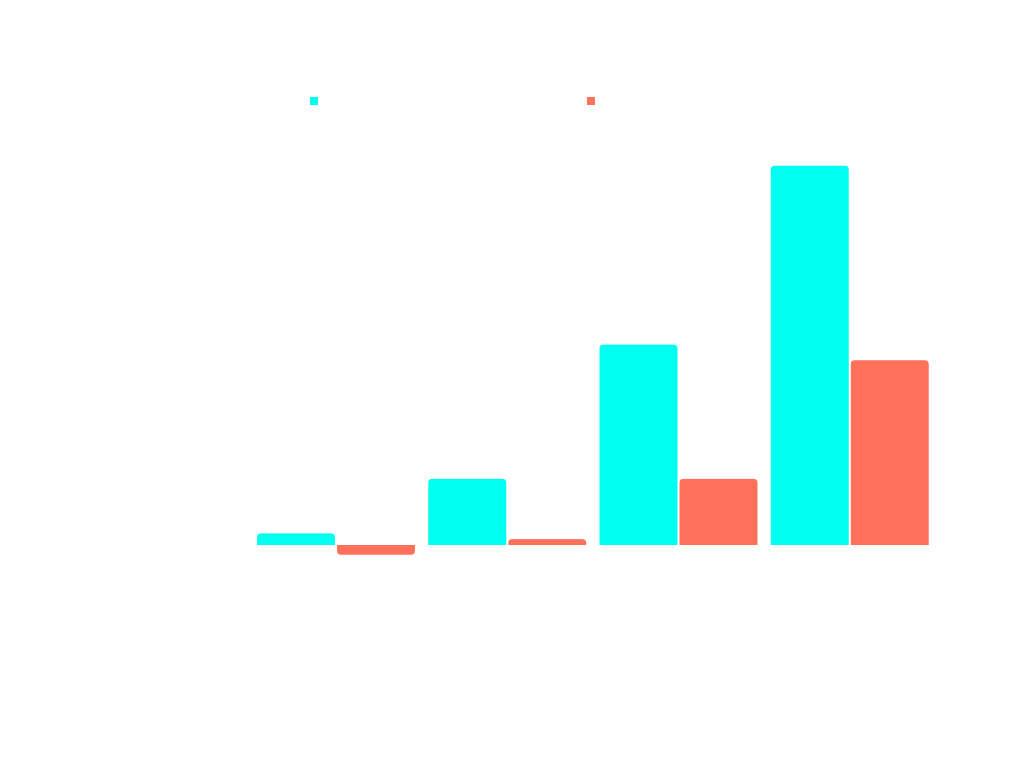  I want to click on legend, so click(452, 101).